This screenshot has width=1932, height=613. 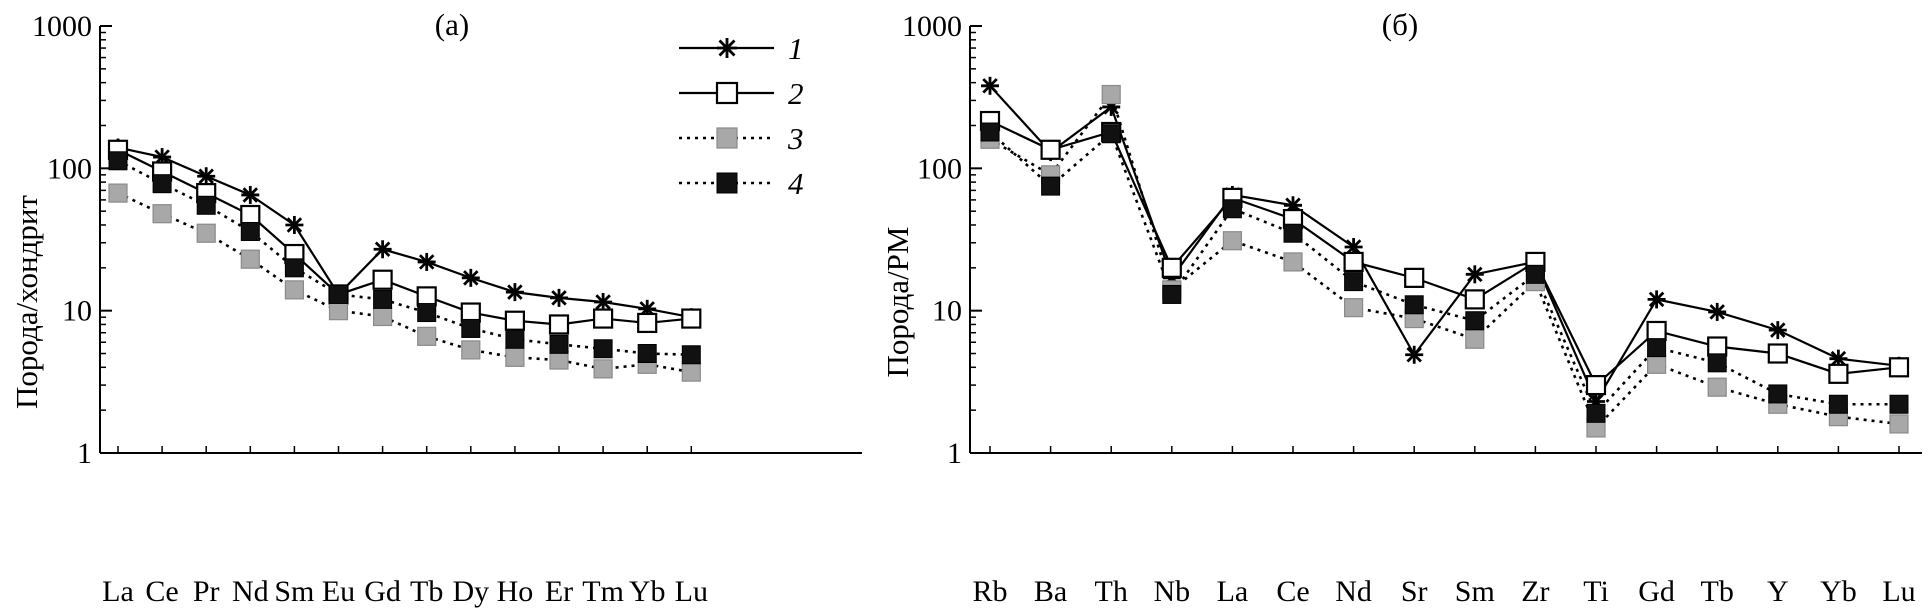 What do you see at coordinates (1400, 24) in the screenshot?
I see `panel-label-b: (б)` at bounding box center [1400, 24].